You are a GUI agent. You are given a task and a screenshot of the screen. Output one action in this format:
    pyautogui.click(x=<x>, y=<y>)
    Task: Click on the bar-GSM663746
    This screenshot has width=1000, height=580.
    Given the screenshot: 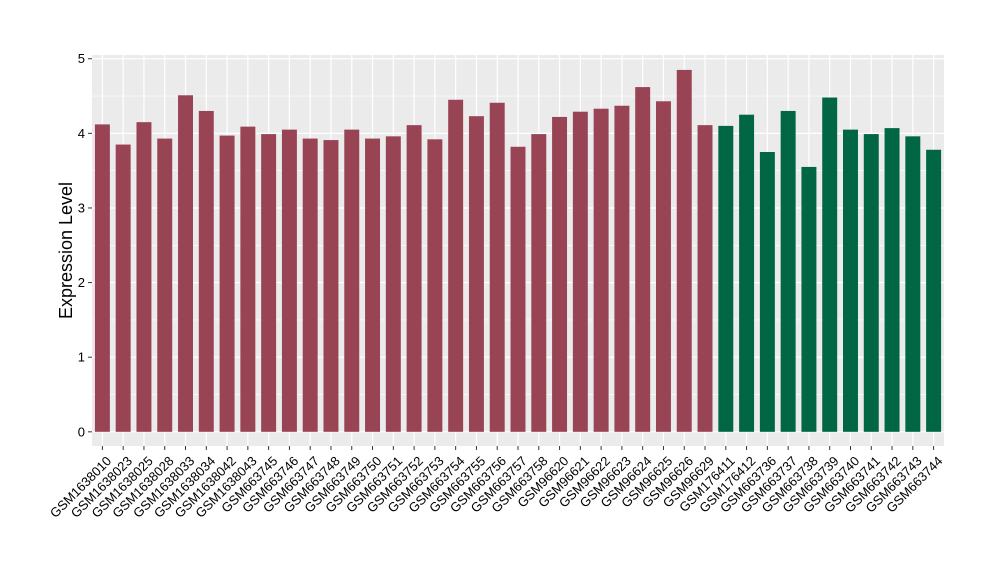 What is the action you would take?
    pyautogui.click(x=289, y=280)
    